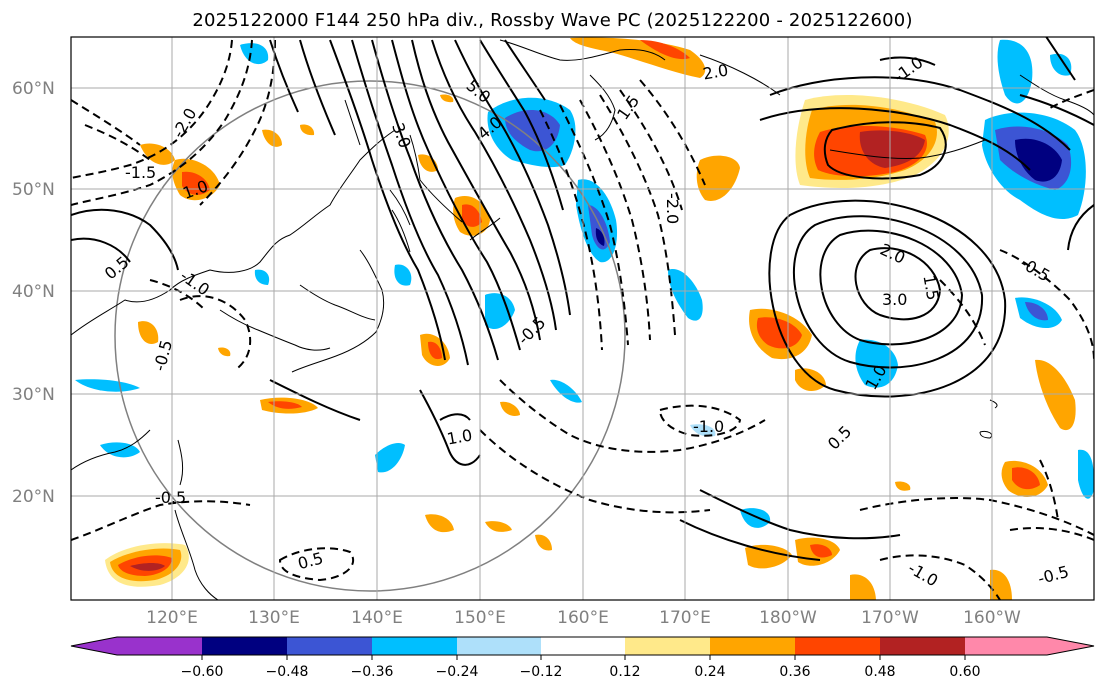  Describe the element at coordinates (992, 618) in the screenshot. I see `lon-label: 160°W` at that location.